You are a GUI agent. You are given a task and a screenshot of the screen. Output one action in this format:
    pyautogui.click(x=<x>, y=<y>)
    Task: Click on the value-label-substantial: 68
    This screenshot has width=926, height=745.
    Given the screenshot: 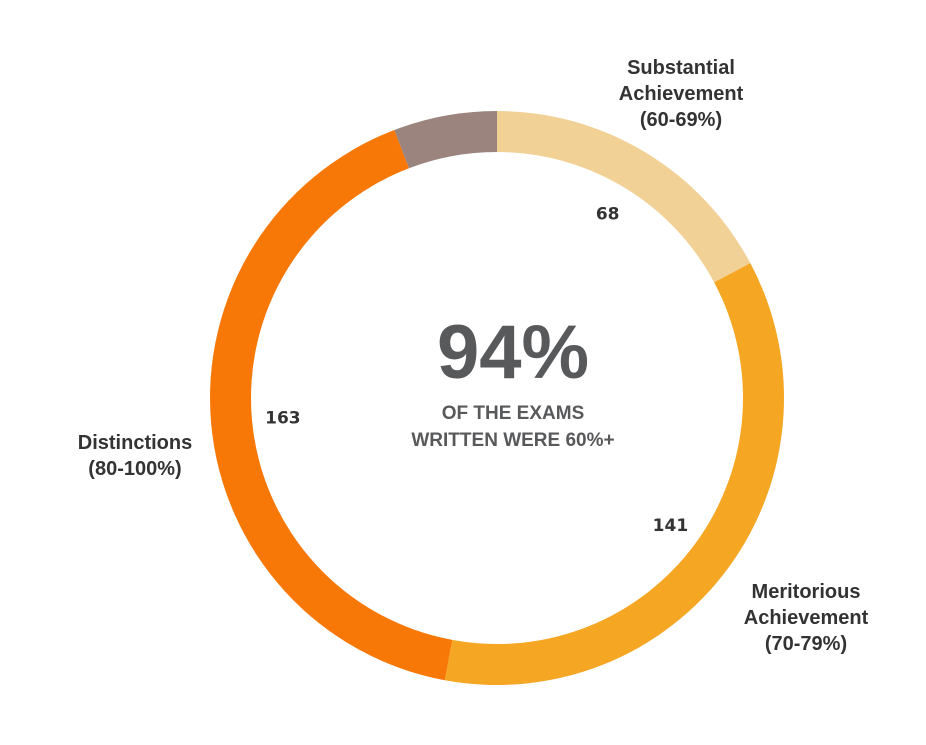 What is the action you would take?
    pyautogui.click(x=608, y=215)
    